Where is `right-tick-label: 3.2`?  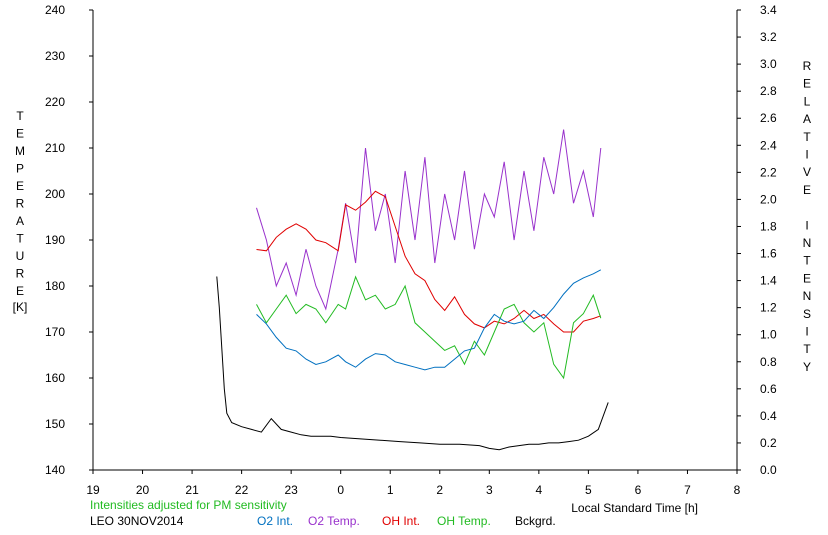
right-tick-label: 3.2 is located at coordinates (768, 37).